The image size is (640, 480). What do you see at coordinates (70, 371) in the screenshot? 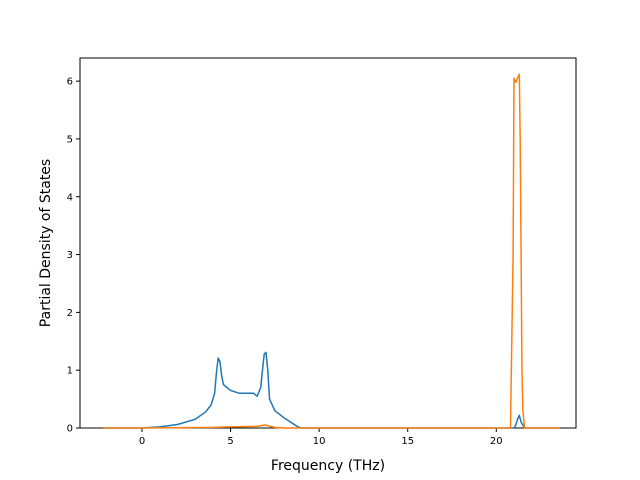
I see `y-tick-label: 1` at bounding box center [70, 371].